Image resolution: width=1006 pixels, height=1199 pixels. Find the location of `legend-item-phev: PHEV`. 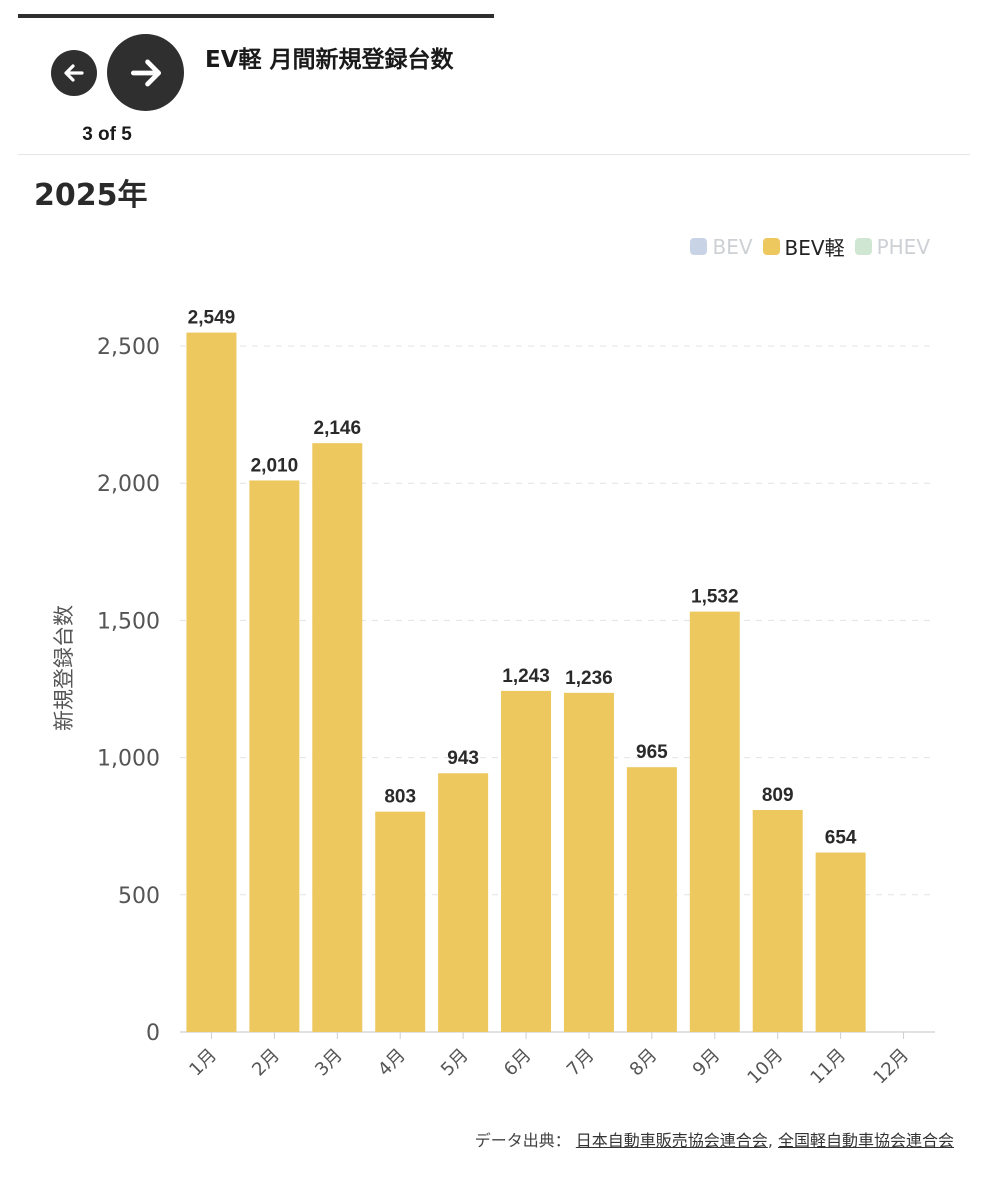

legend-item-phev: PHEV is located at coordinates (892, 246).